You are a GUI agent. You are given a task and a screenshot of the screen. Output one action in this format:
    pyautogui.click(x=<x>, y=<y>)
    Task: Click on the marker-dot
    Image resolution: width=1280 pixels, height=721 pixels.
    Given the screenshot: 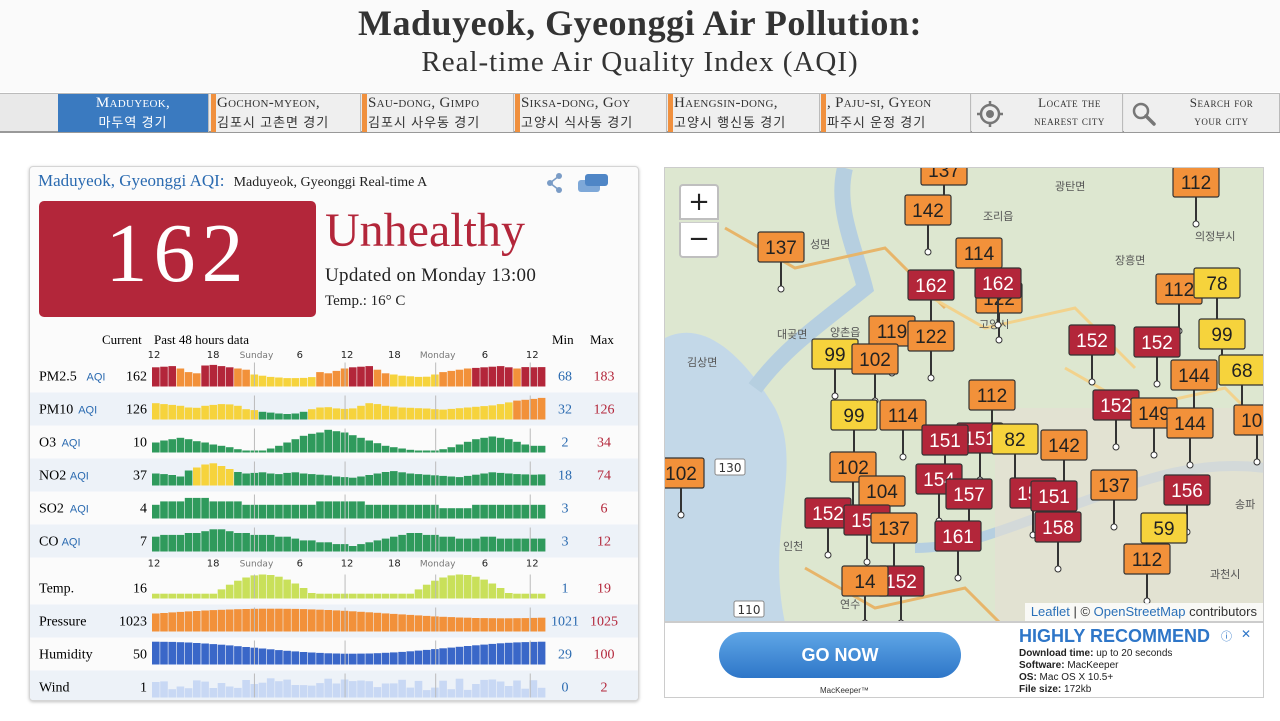 What is the action you would take?
    pyautogui.click(x=867, y=562)
    